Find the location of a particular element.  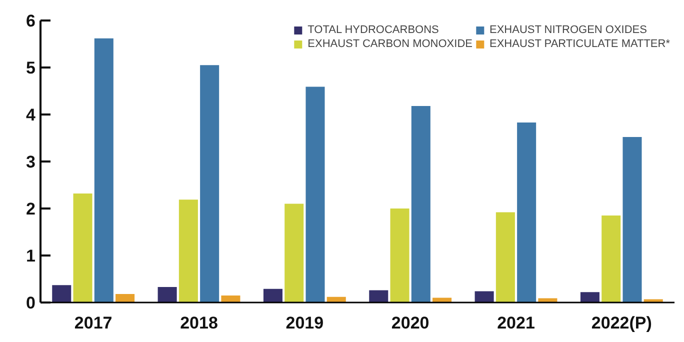

x-tick-label: 2018 is located at coordinates (199, 323).